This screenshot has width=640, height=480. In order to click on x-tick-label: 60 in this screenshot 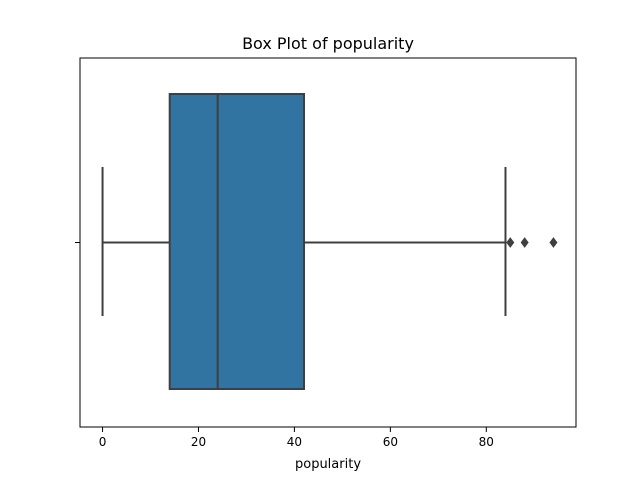, I will do `click(390, 442)`.